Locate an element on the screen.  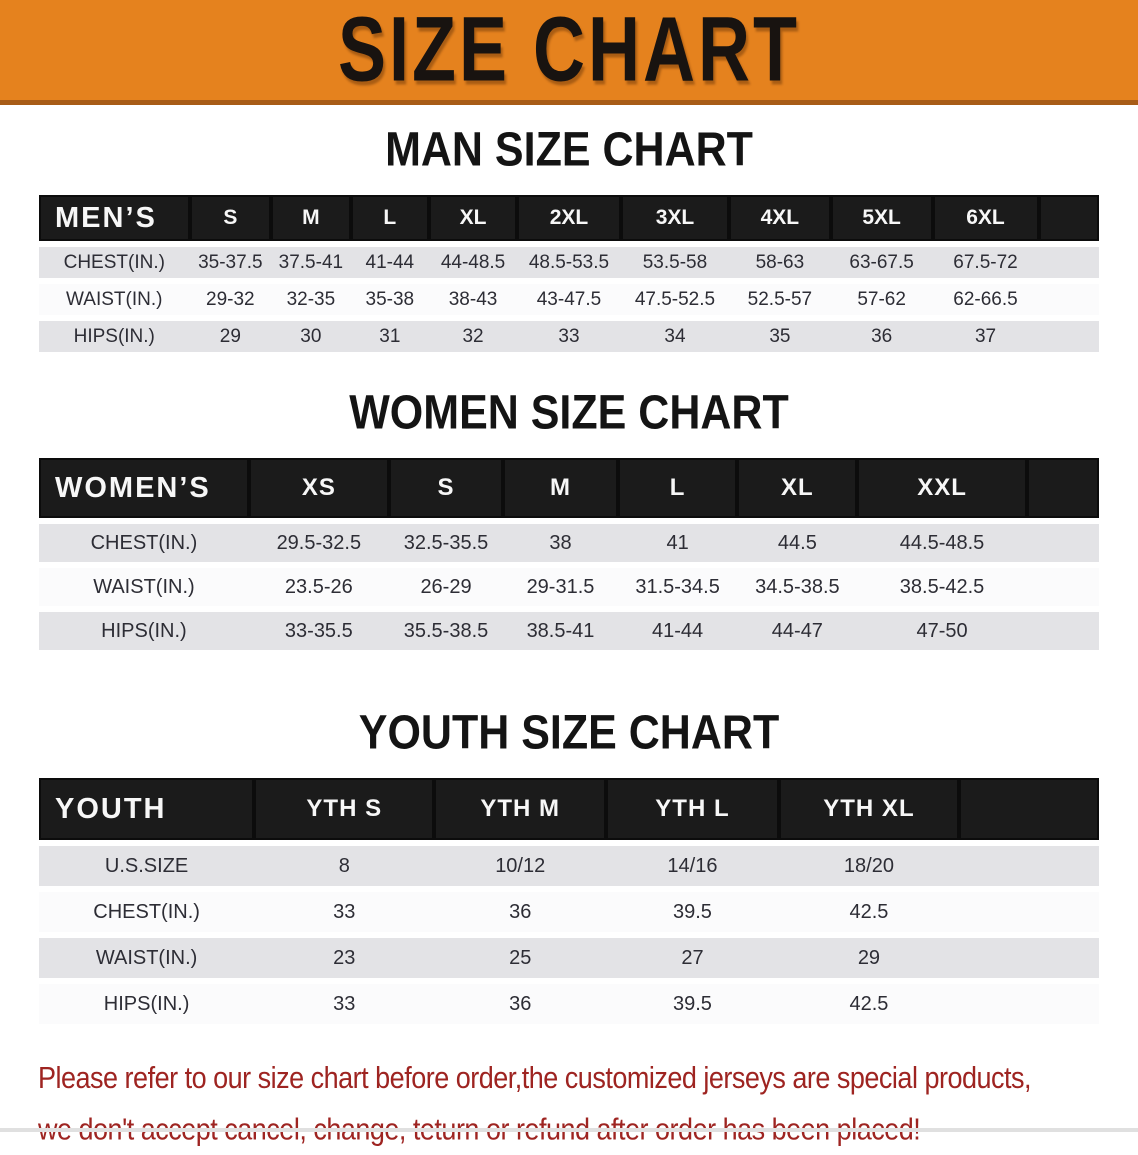
size-value: 58-63 is located at coordinates (780, 262).